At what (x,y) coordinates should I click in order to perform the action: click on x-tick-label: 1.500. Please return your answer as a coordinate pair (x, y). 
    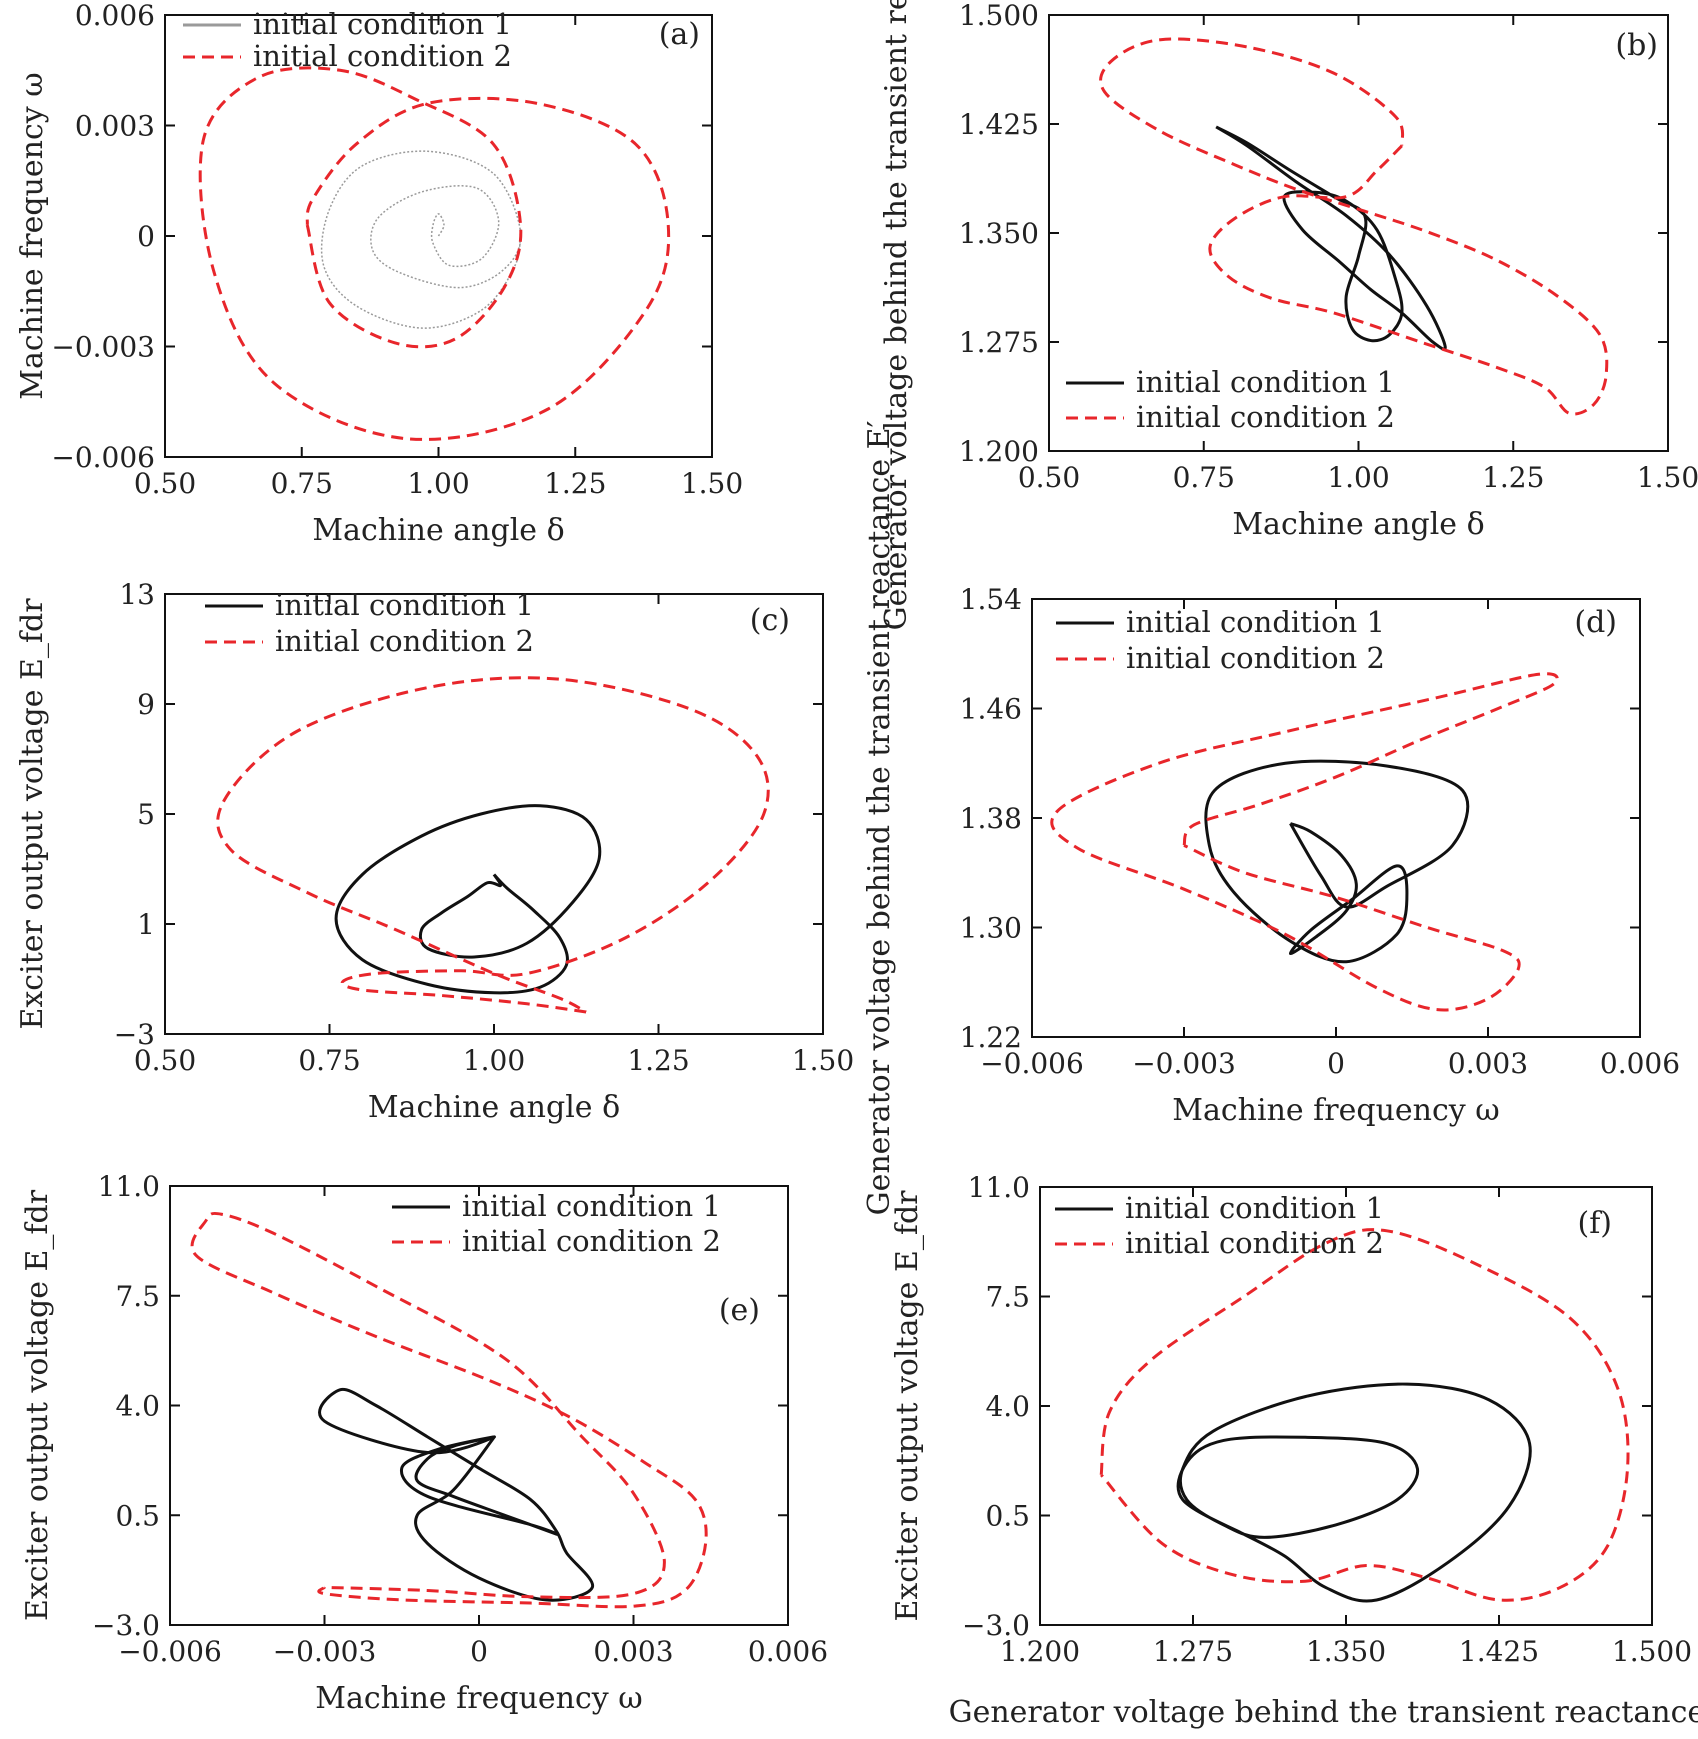
    Looking at the image, I should click on (1652, 1651).